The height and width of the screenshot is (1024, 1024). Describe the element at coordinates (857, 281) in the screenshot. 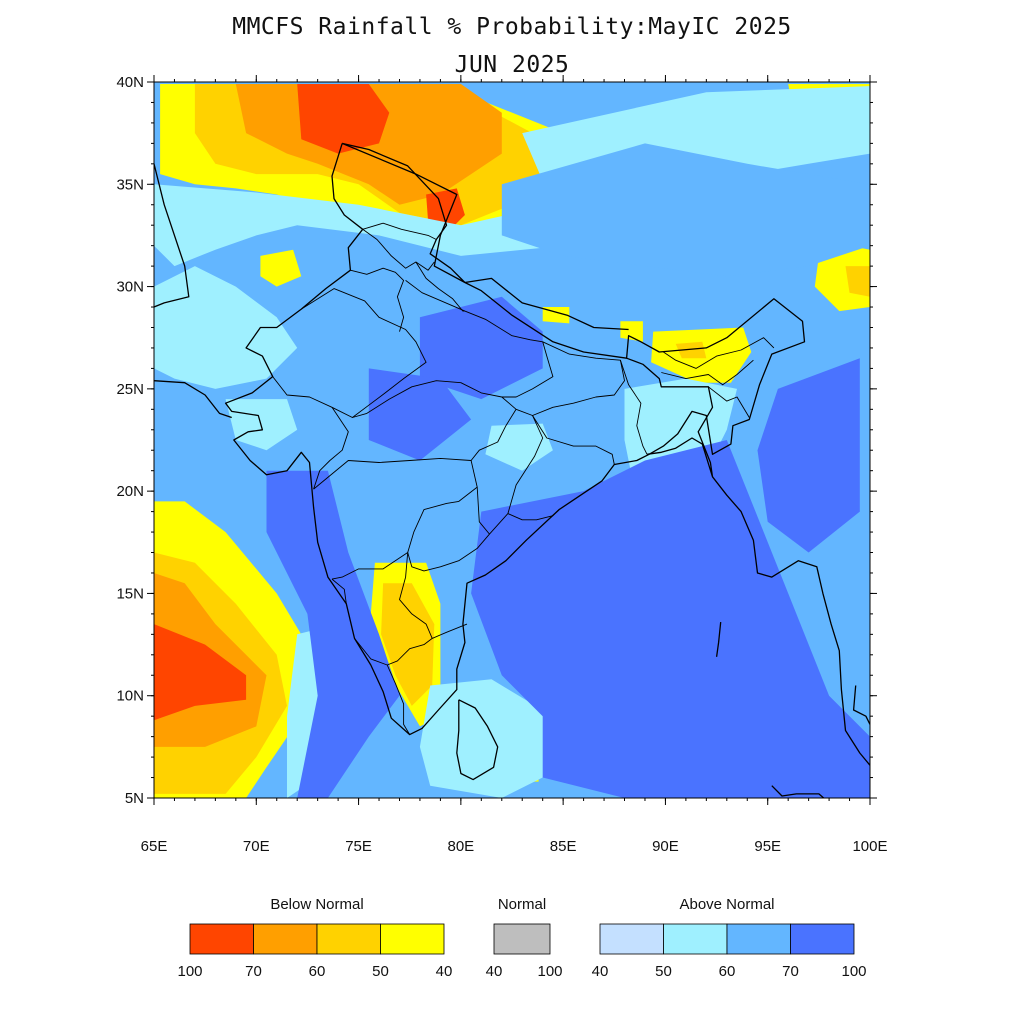

I see `region-east-tibet-below-inner` at that location.